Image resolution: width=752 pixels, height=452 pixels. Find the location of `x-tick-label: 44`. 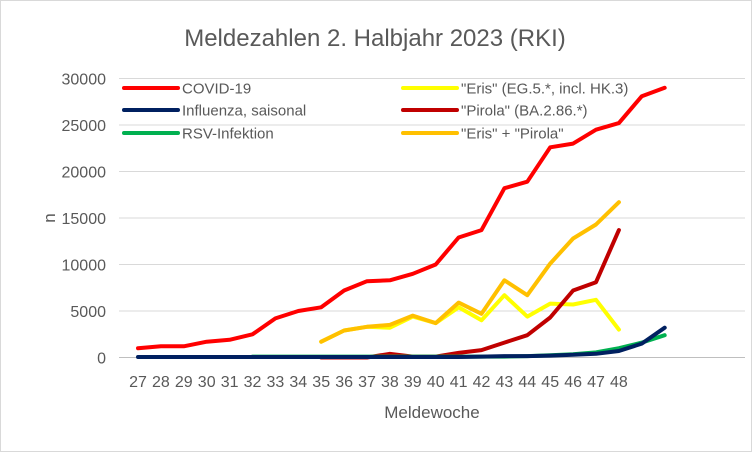

x-tick-label: 44 is located at coordinates (527, 382).